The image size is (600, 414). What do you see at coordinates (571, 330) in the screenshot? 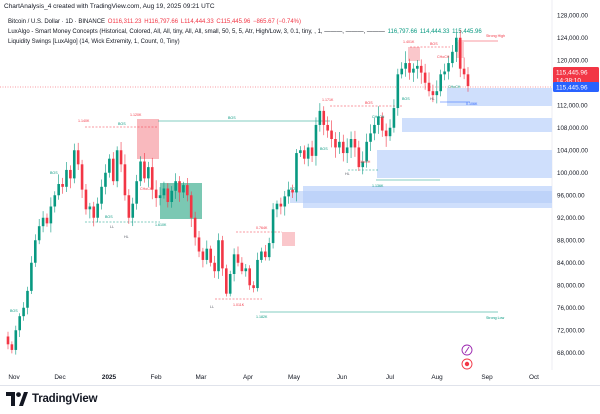
I see `price-tick-14: 72,000.00` at bounding box center [571, 330].